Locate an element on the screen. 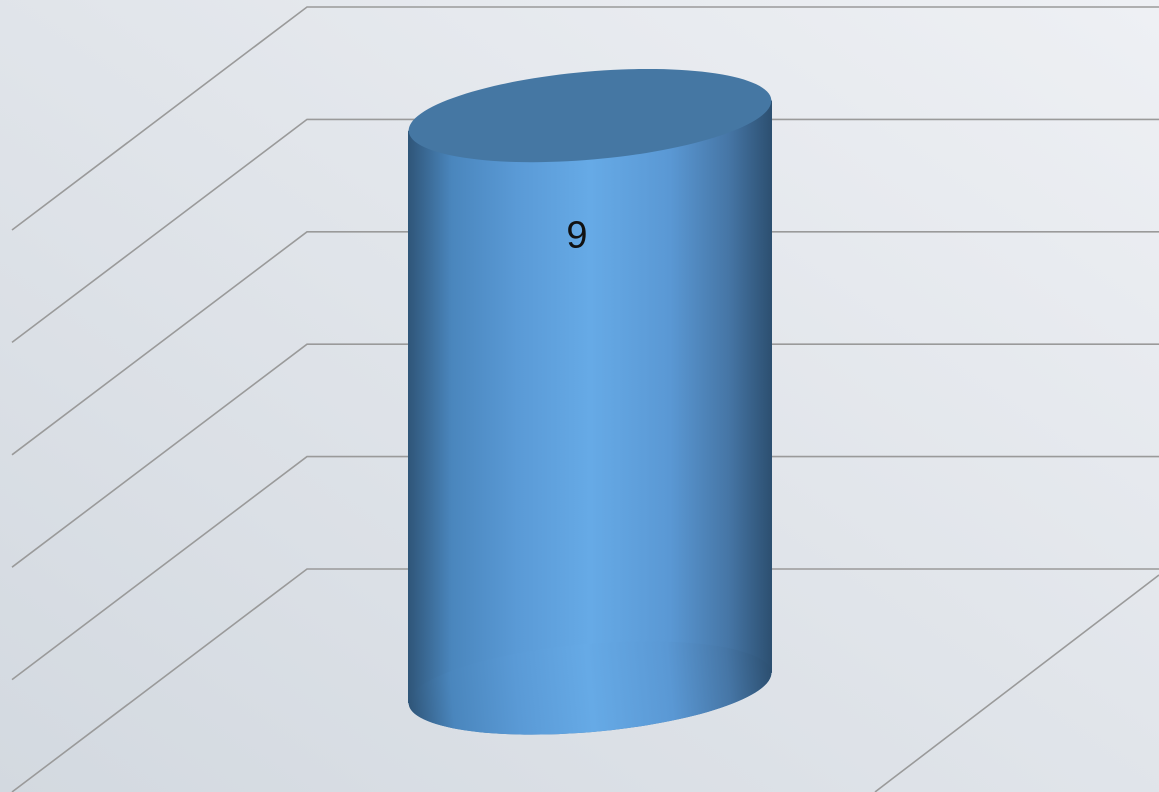 This screenshot has height=792, width=1159. bar-top is located at coordinates (590, 115).